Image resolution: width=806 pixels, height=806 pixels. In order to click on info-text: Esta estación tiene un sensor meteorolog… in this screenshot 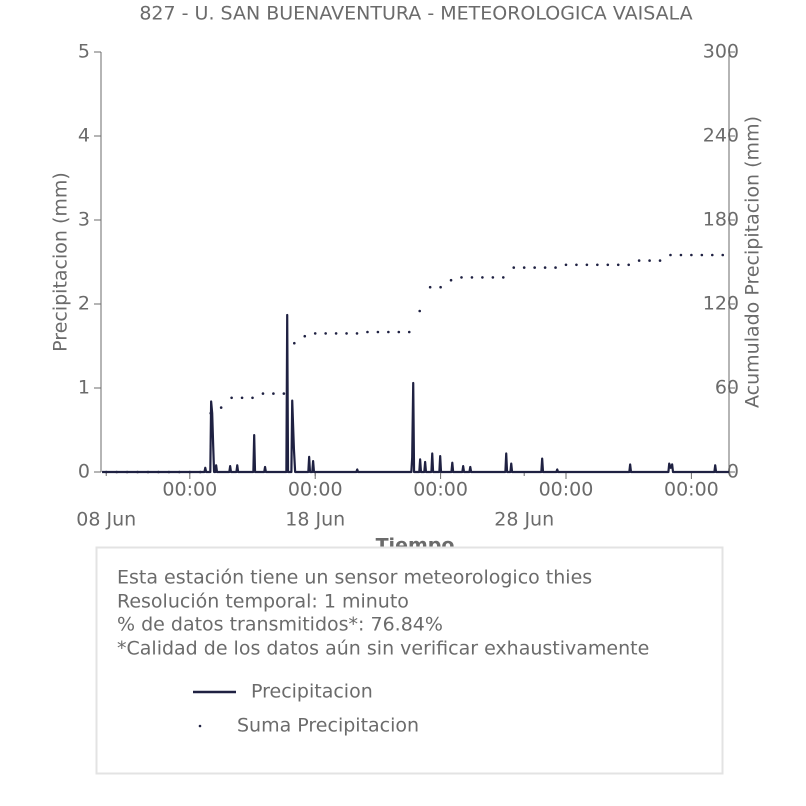, I will do `click(383, 613)`.